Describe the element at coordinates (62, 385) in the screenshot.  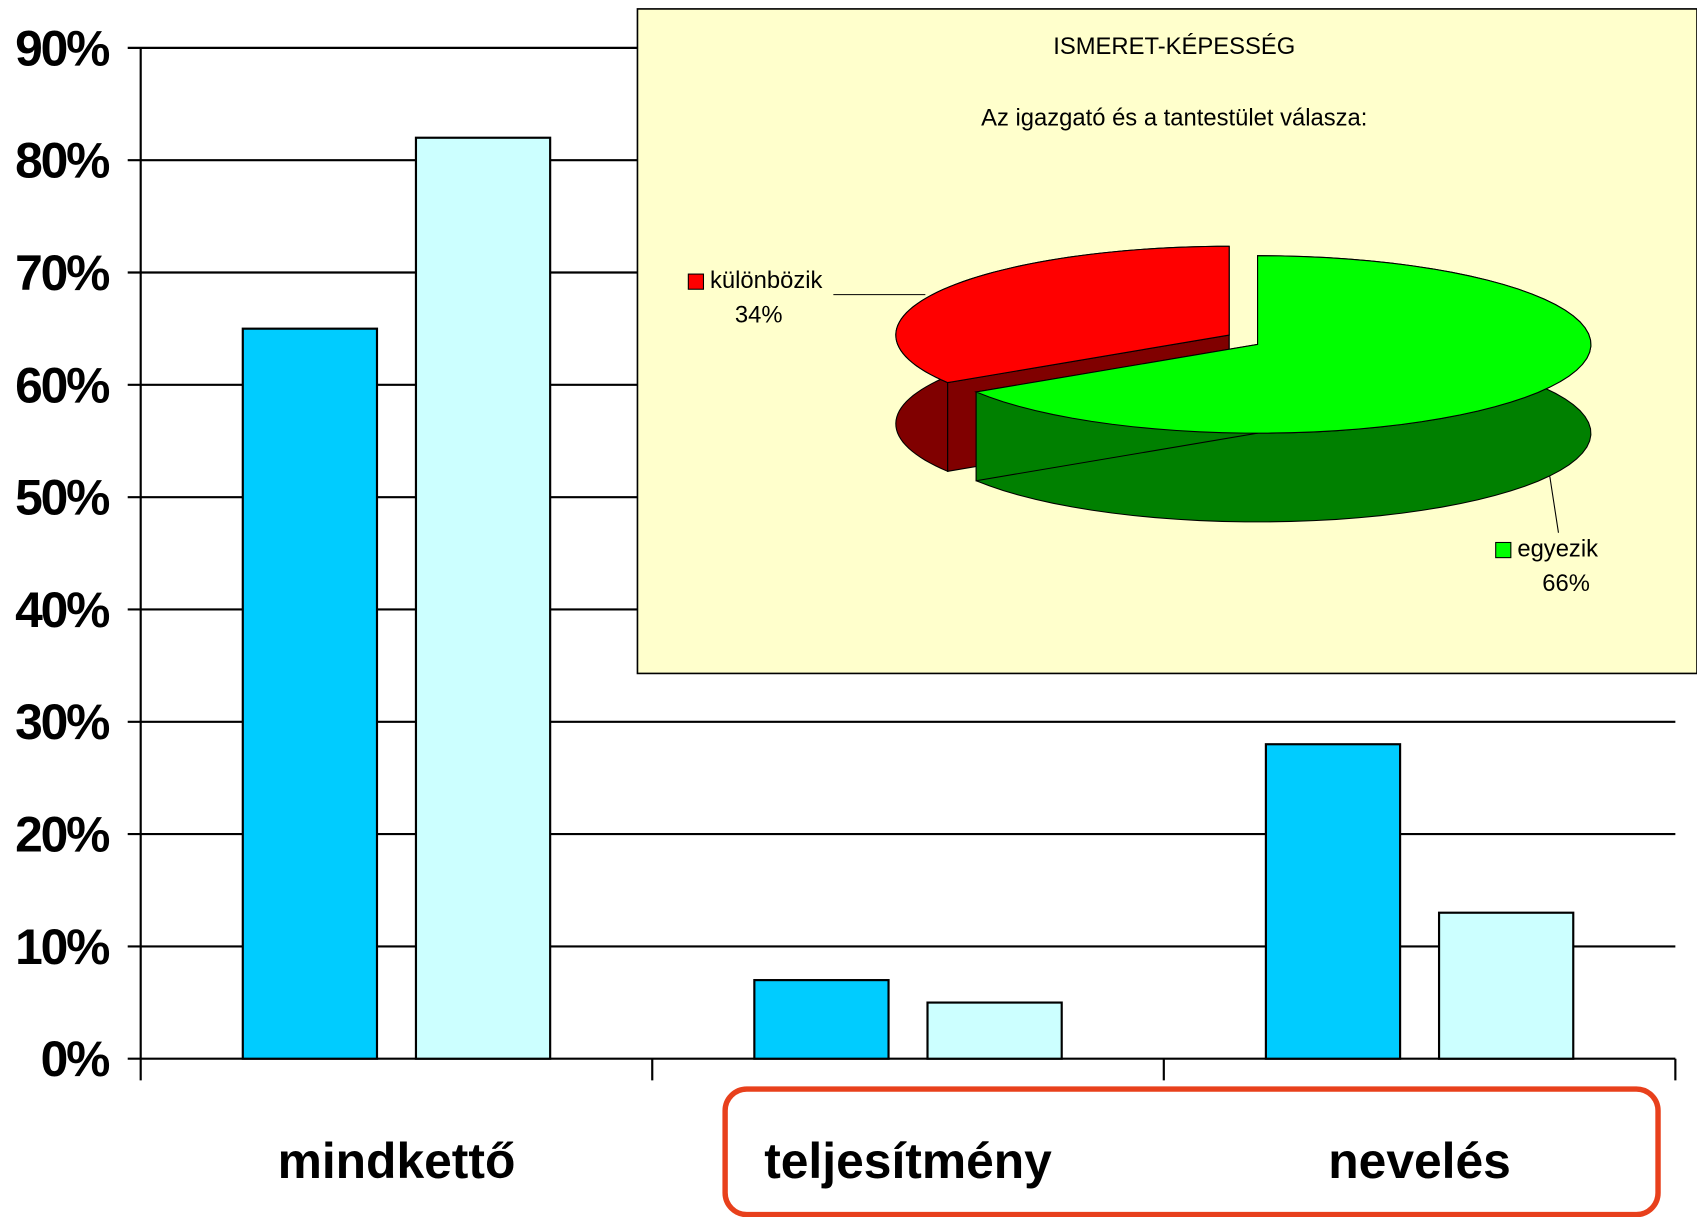
I see `y-tick-label: 60%` at that location.